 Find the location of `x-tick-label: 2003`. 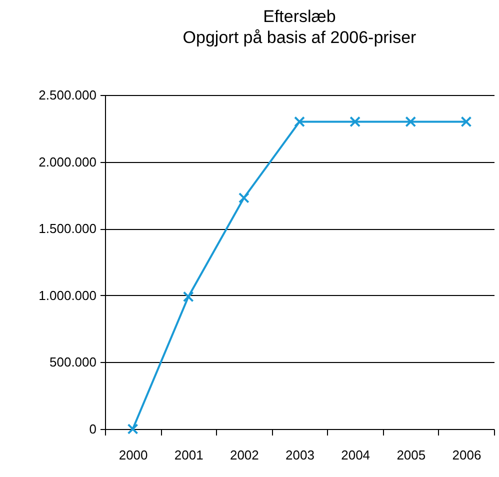

x-tick-label: 2003 is located at coordinates (300, 455).